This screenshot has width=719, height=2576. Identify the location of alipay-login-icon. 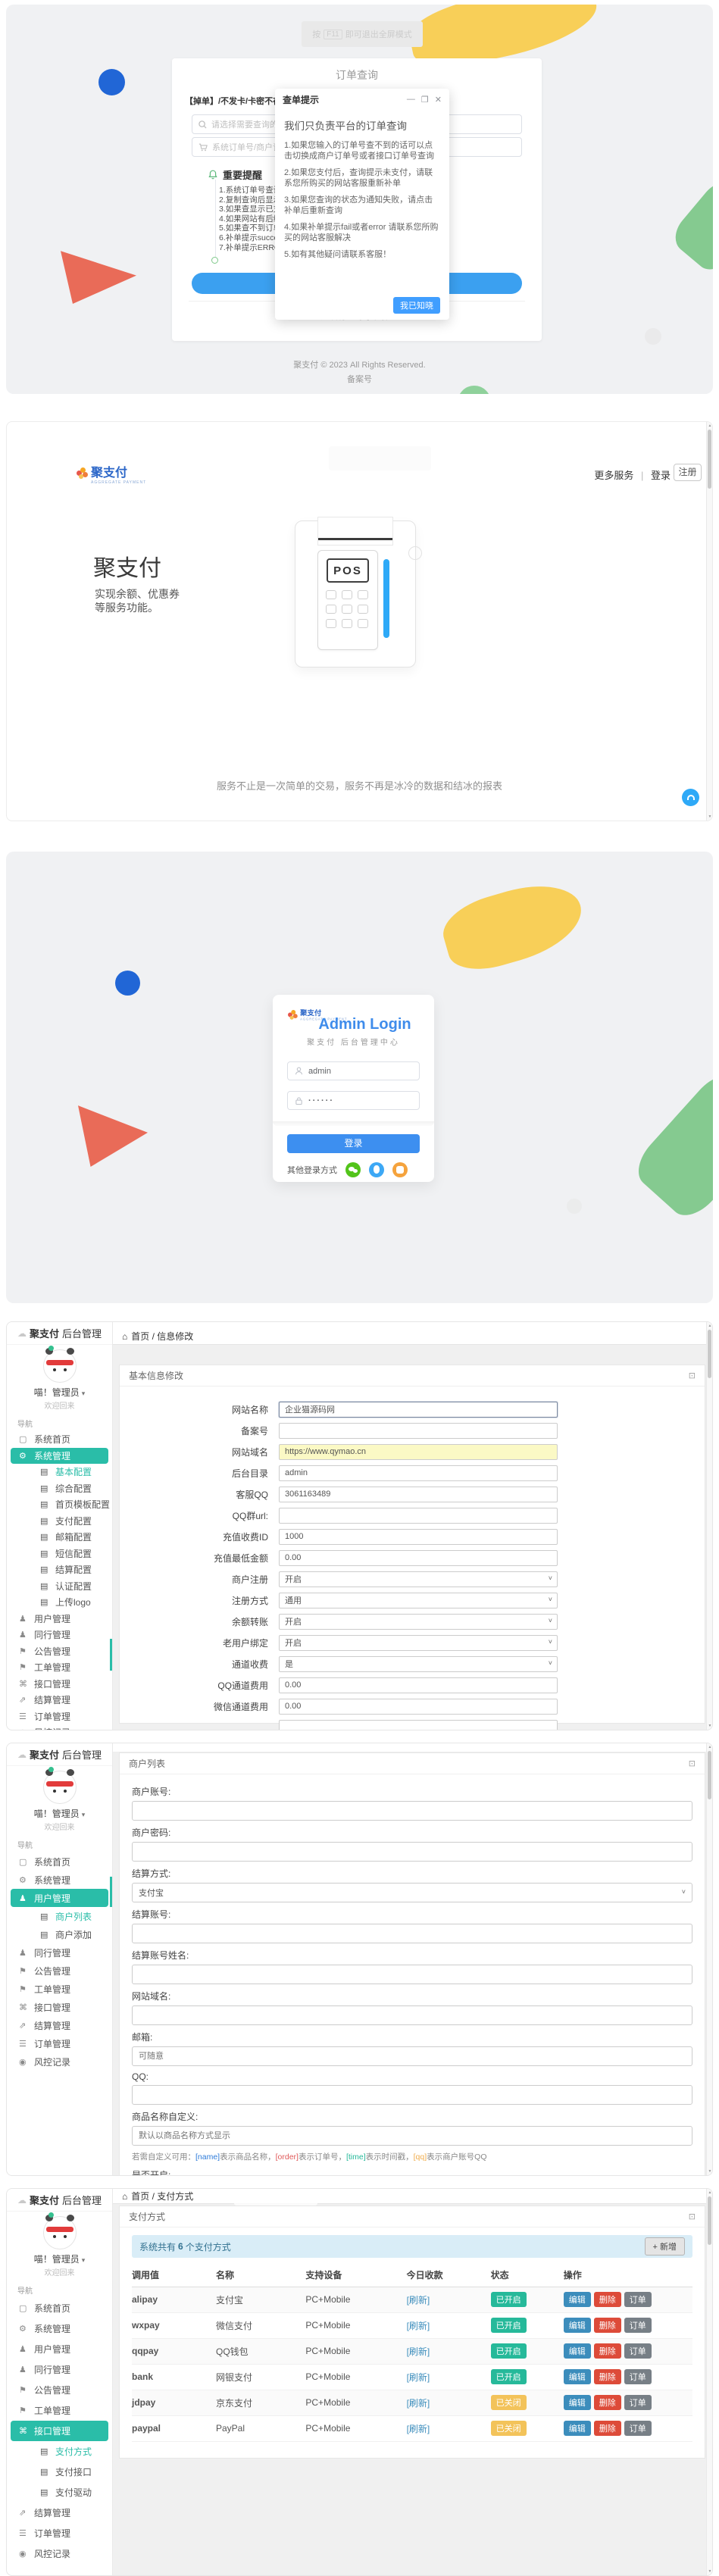
(400, 1169).